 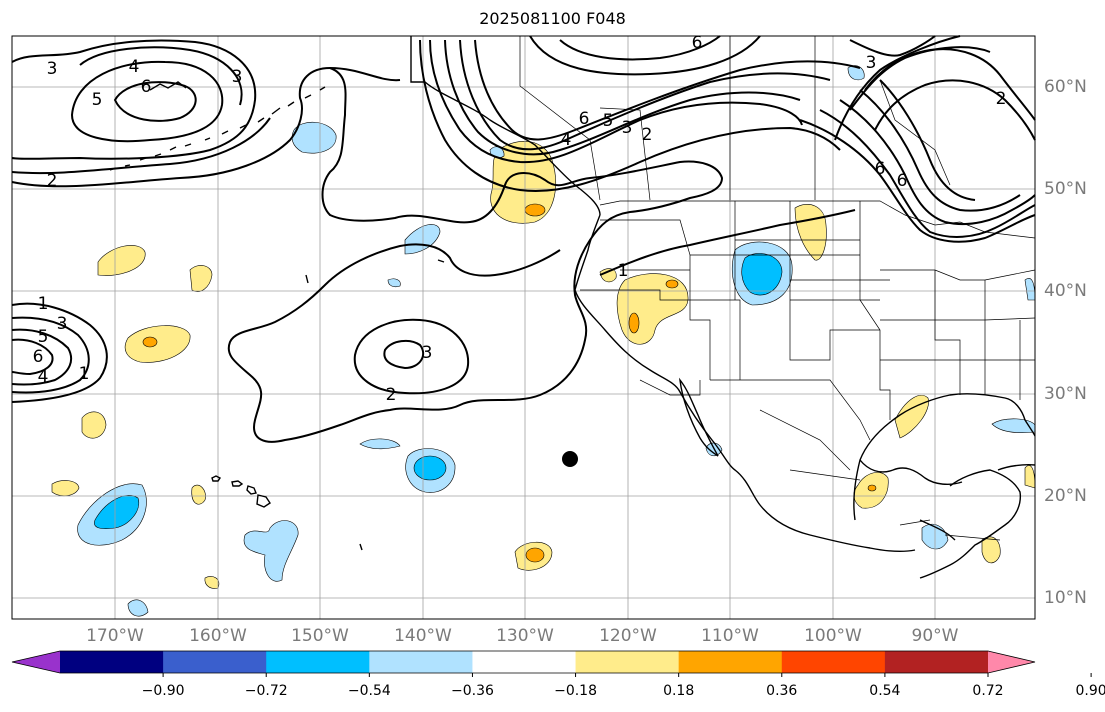 What do you see at coordinates (535, 555) in the screenshot?
I see `anomaly-positive-s-core` at bounding box center [535, 555].